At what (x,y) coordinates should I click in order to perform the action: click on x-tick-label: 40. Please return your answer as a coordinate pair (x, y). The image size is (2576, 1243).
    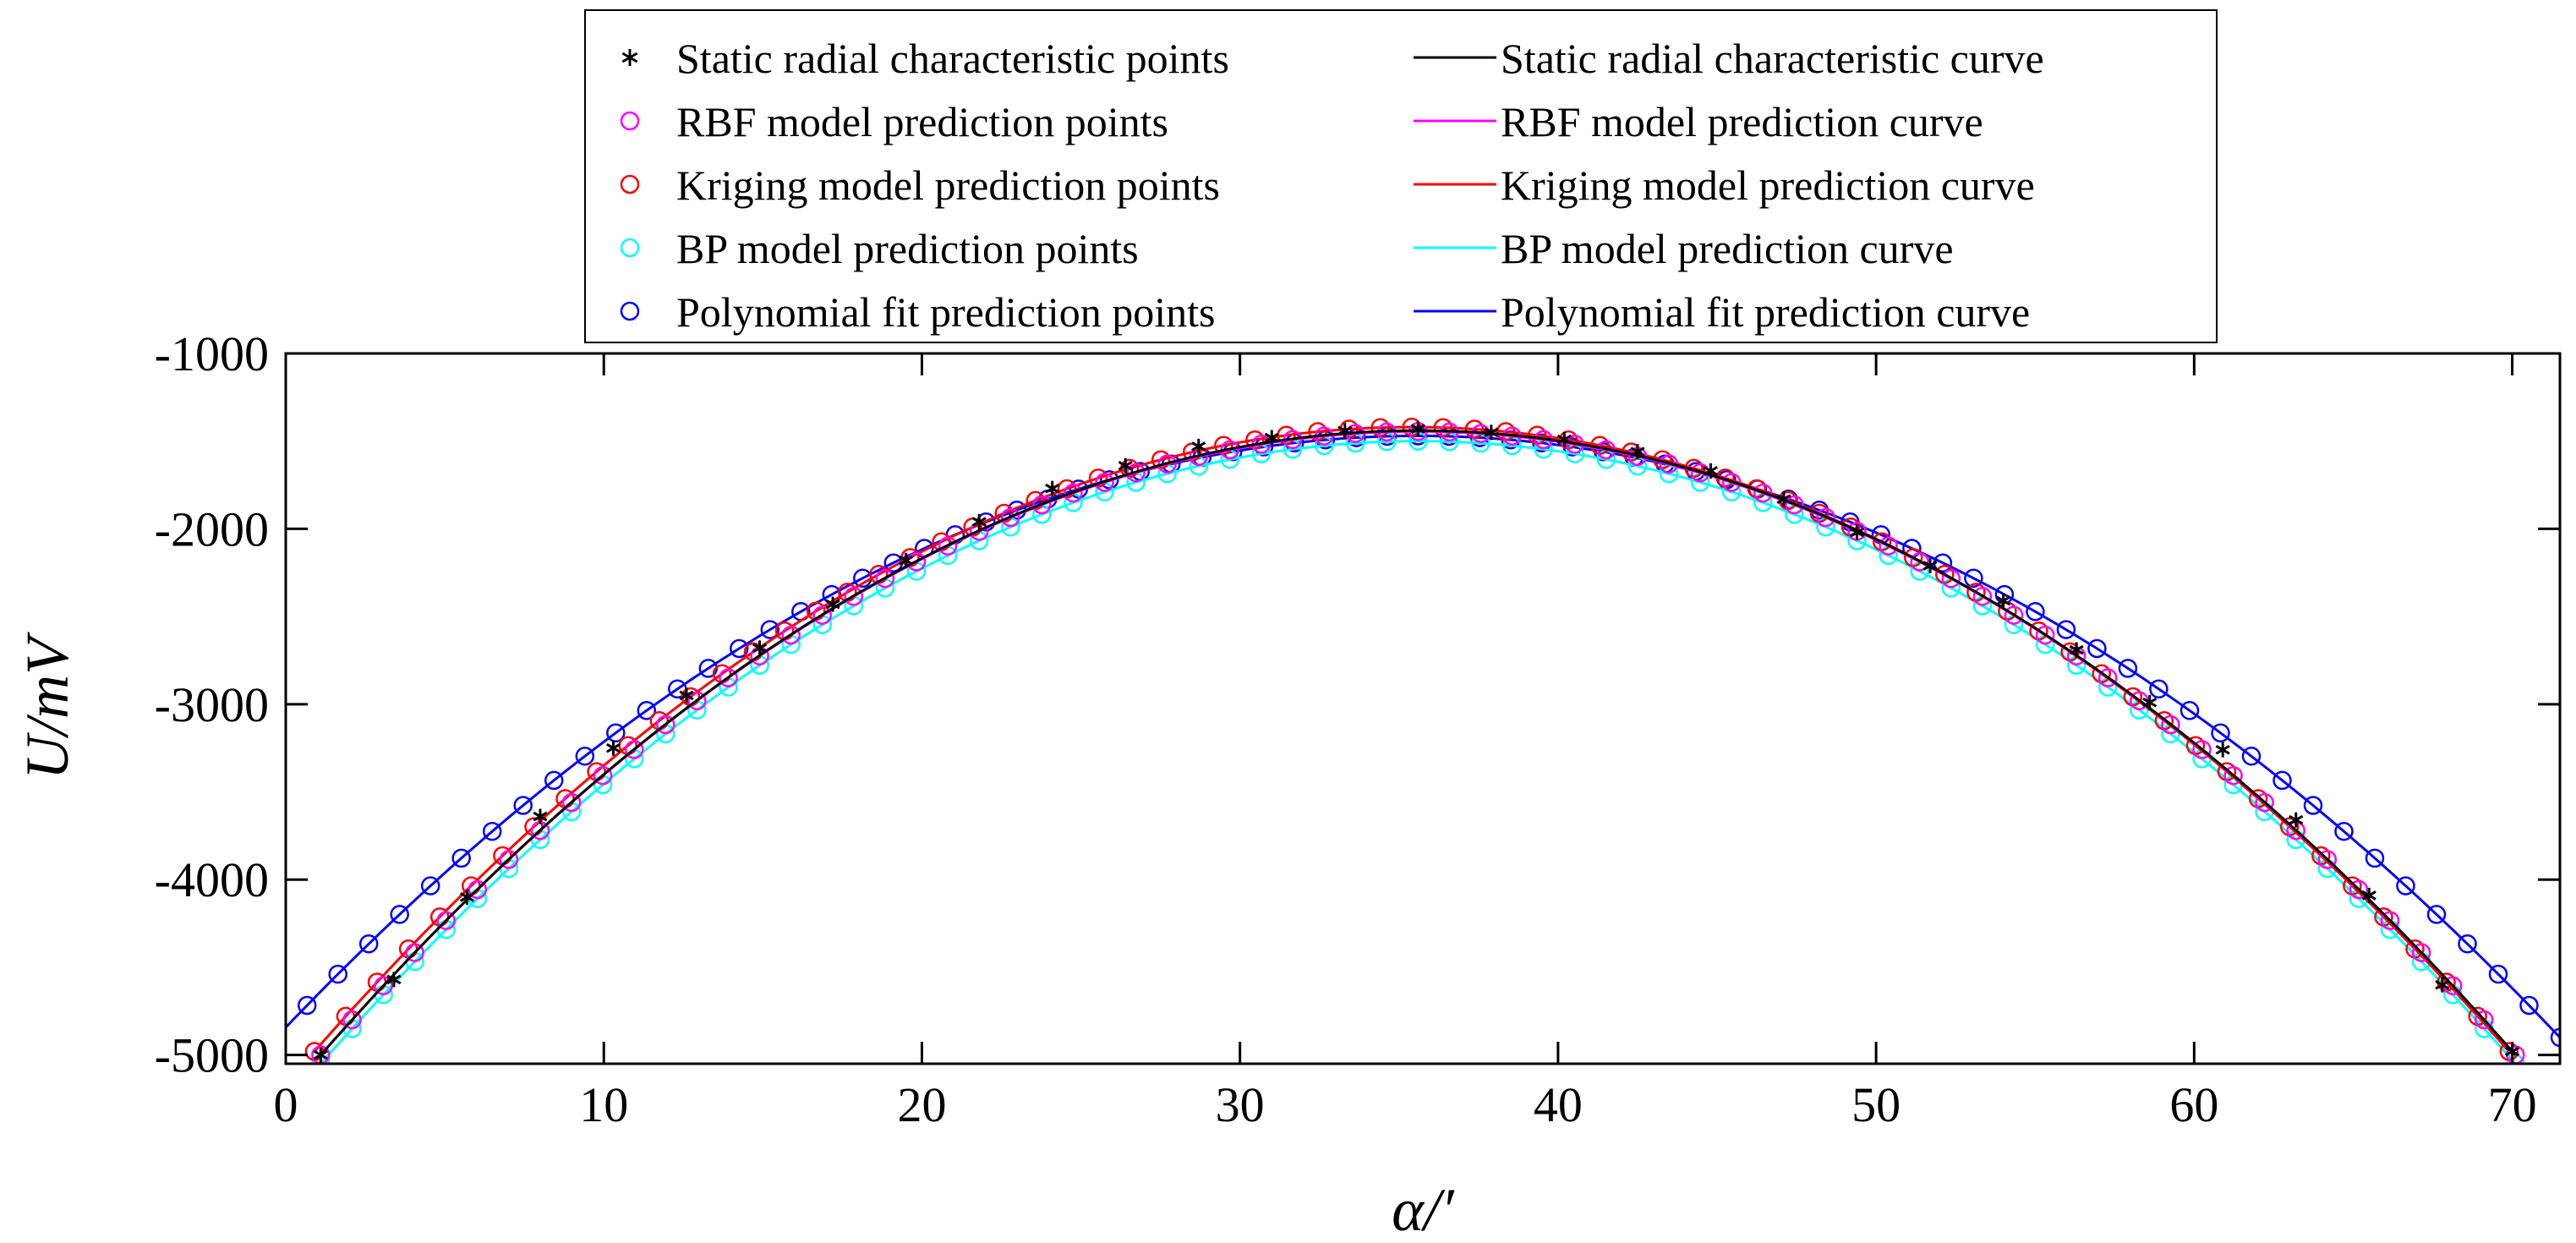
    Looking at the image, I should click on (1558, 1104).